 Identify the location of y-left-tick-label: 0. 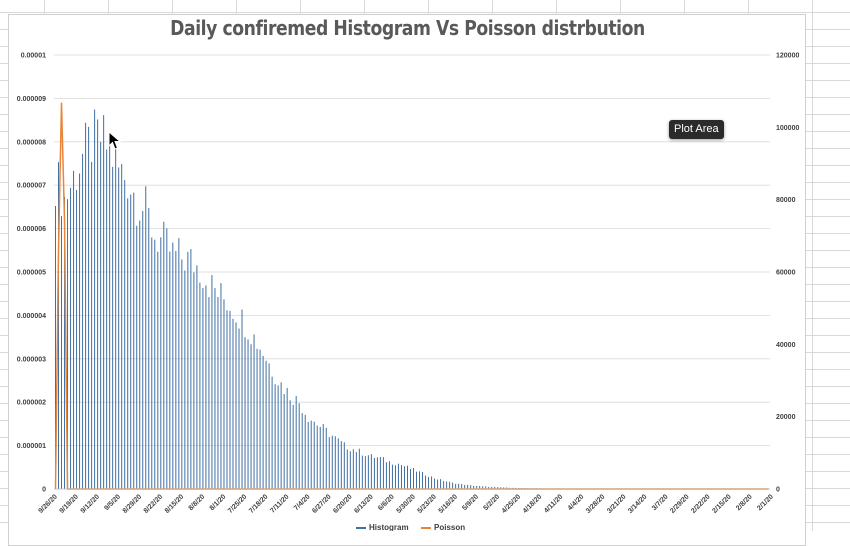
(44, 490).